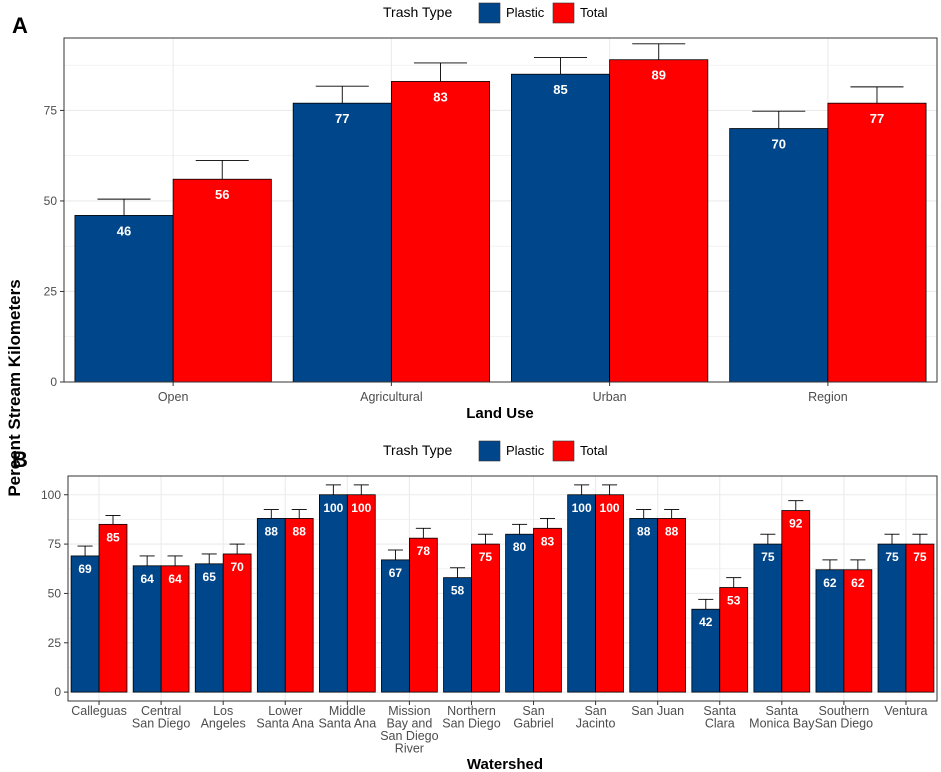 The height and width of the screenshot is (772, 941). Describe the element at coordinates (796, 524) in the screenshot. I see `data-label: 92` at that location.